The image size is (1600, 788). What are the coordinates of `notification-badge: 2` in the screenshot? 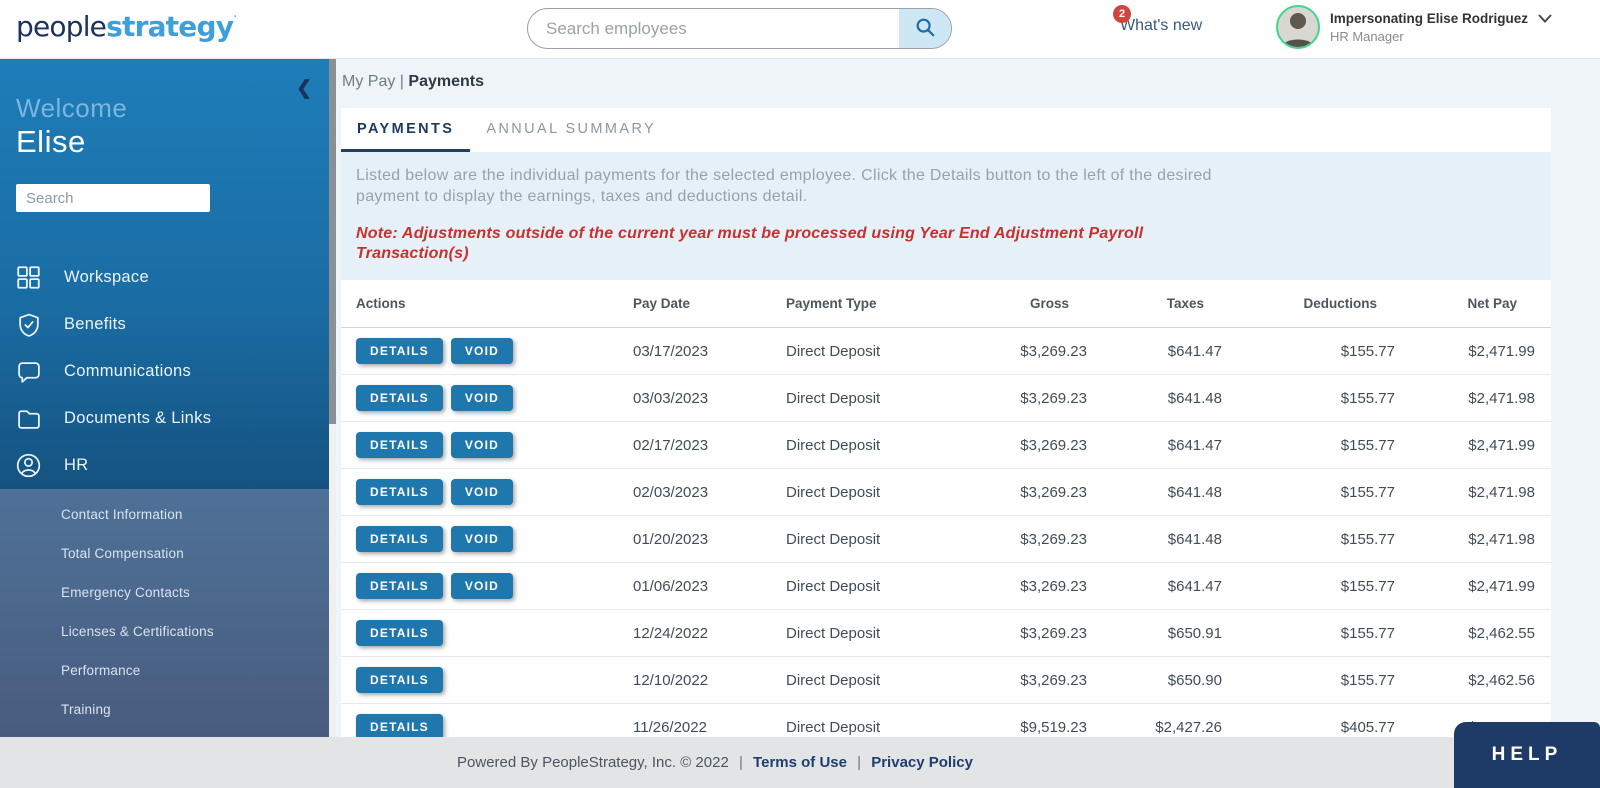 It's located at (1122, 14).